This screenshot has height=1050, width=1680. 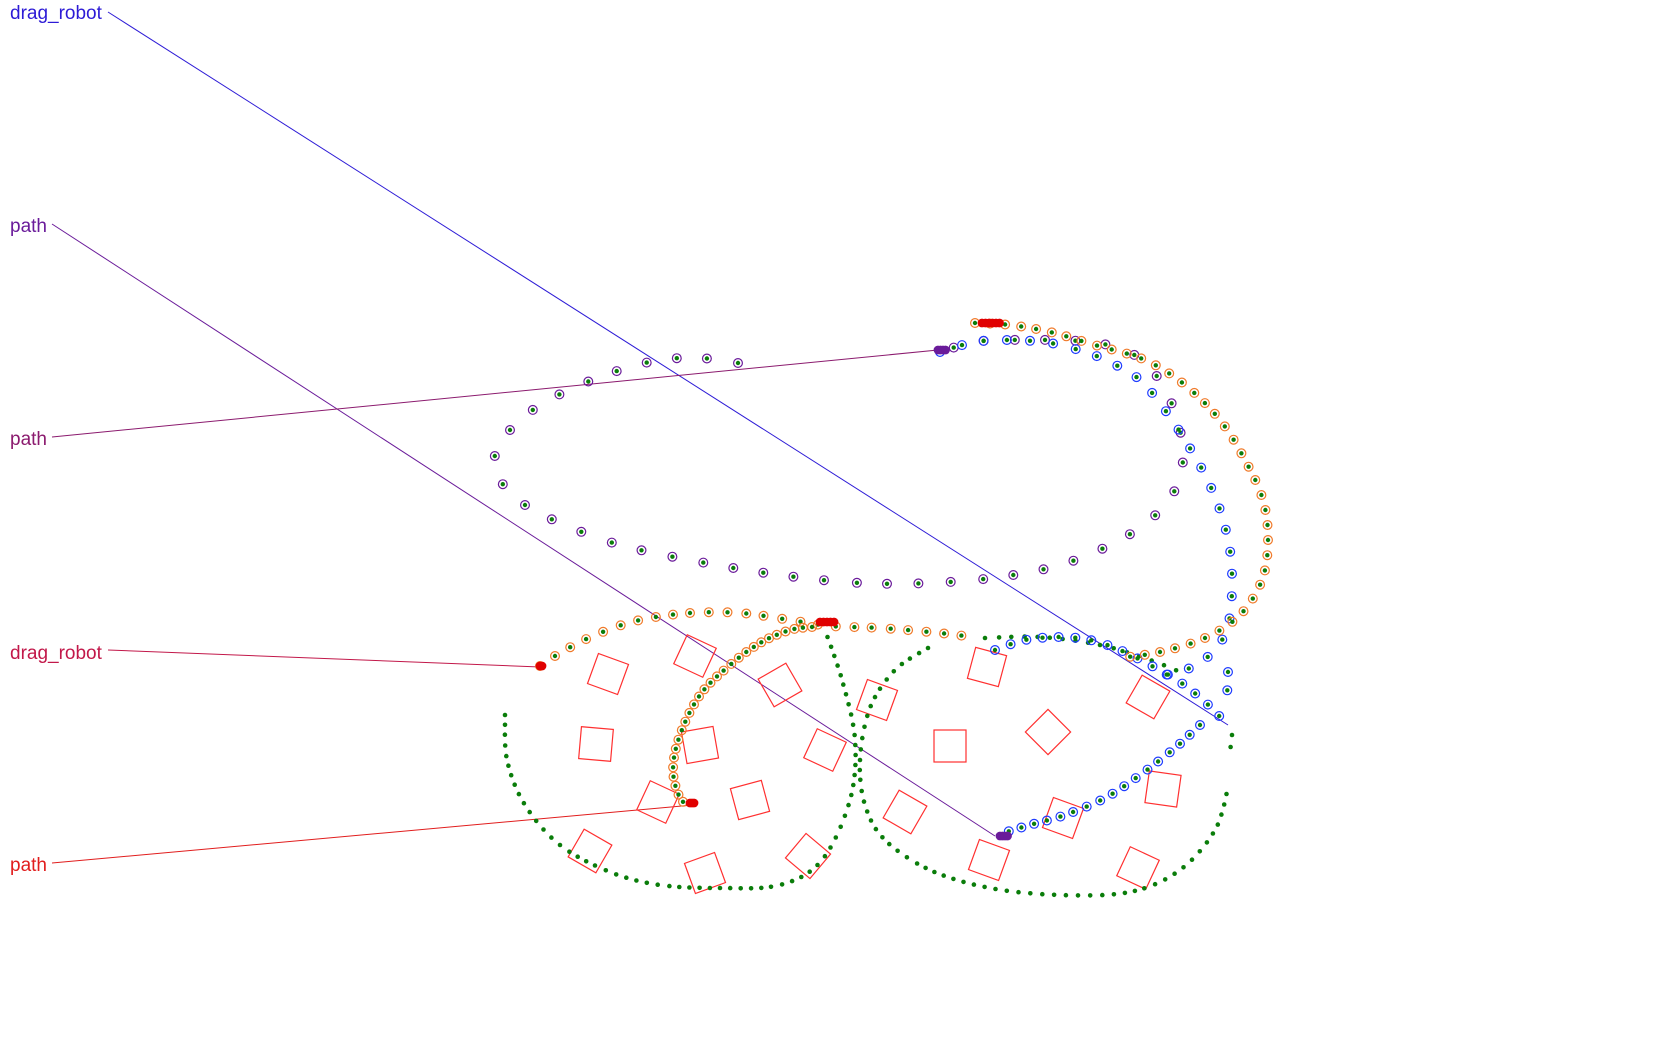 What do you see at coordinates (56, 439) in the screenshot?
I see `callout-labels: drag_robot path path drag_robot path` at bounding box center [56, 439].